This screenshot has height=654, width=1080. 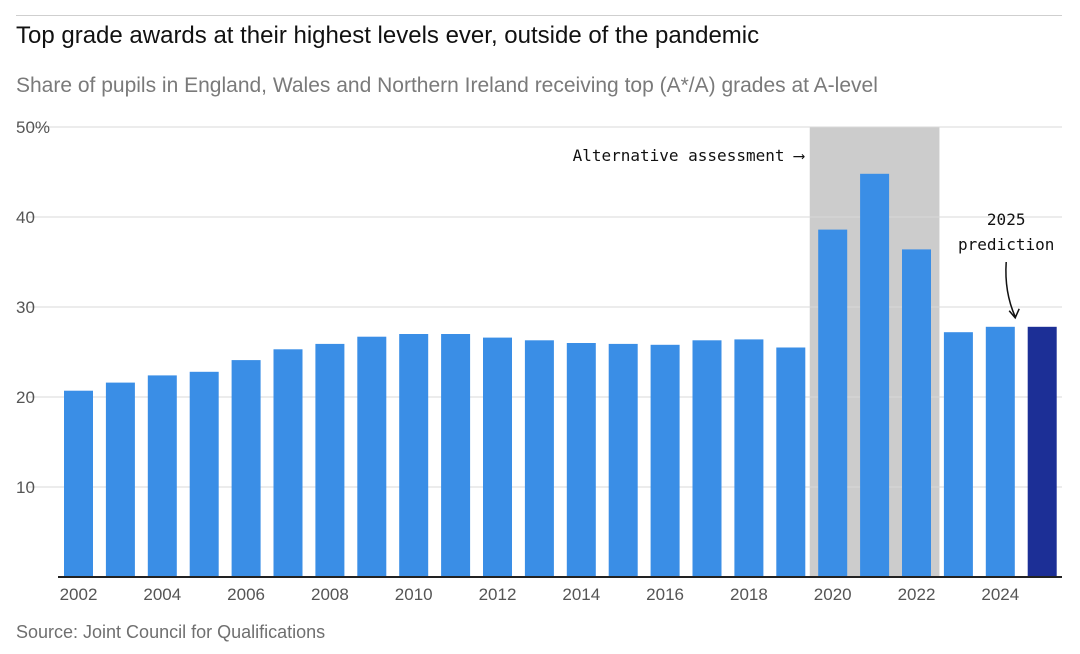 I want to click on x-tick-label: 2020, so click(x=833, y=594).